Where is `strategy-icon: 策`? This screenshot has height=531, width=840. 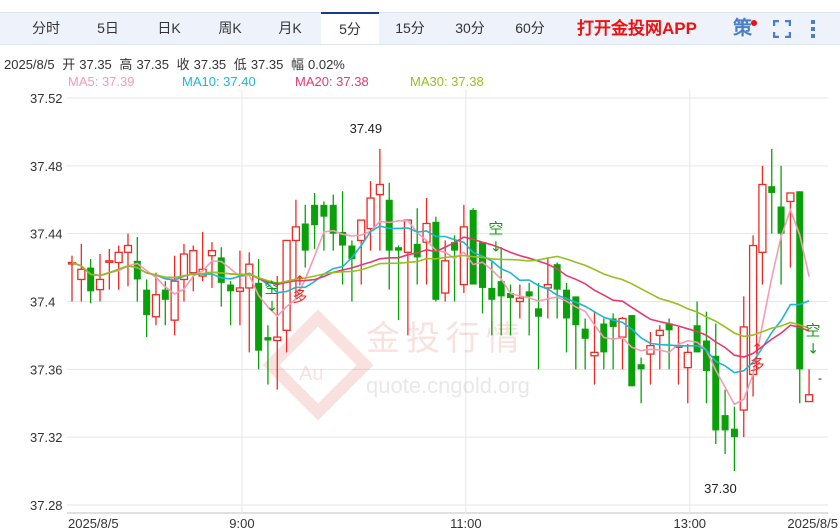 strategy-icon: 策 is located at coordinates (745, 28).